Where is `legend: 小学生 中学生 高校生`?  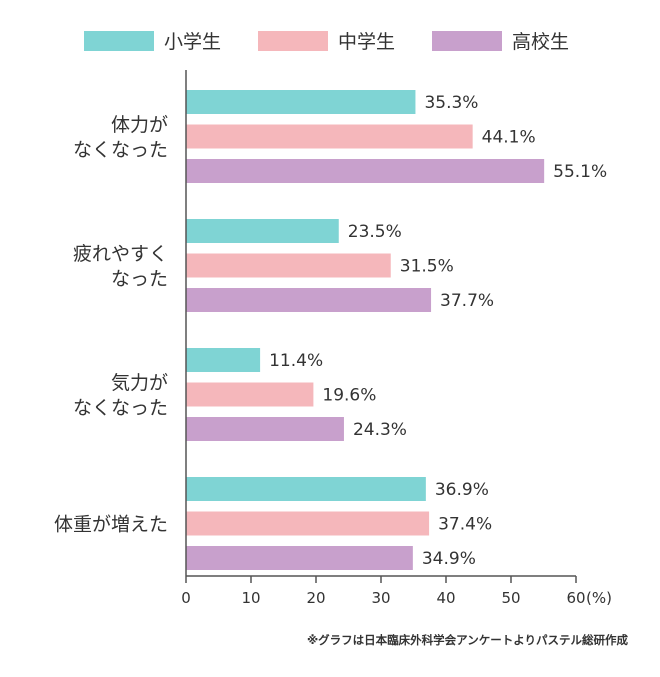 legend: 小学生 中学生 高校生 is located at coordinates (326, 42).